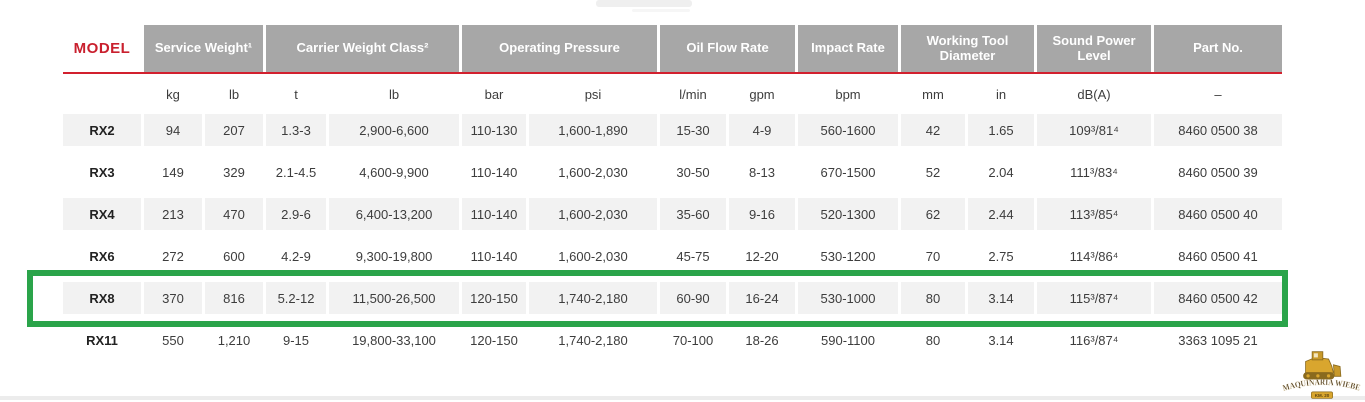  What do you see at coordinates (848, 256) in the screenshot?
I see `cell-bpm: 530-1200` at bounding box center [848, 256].